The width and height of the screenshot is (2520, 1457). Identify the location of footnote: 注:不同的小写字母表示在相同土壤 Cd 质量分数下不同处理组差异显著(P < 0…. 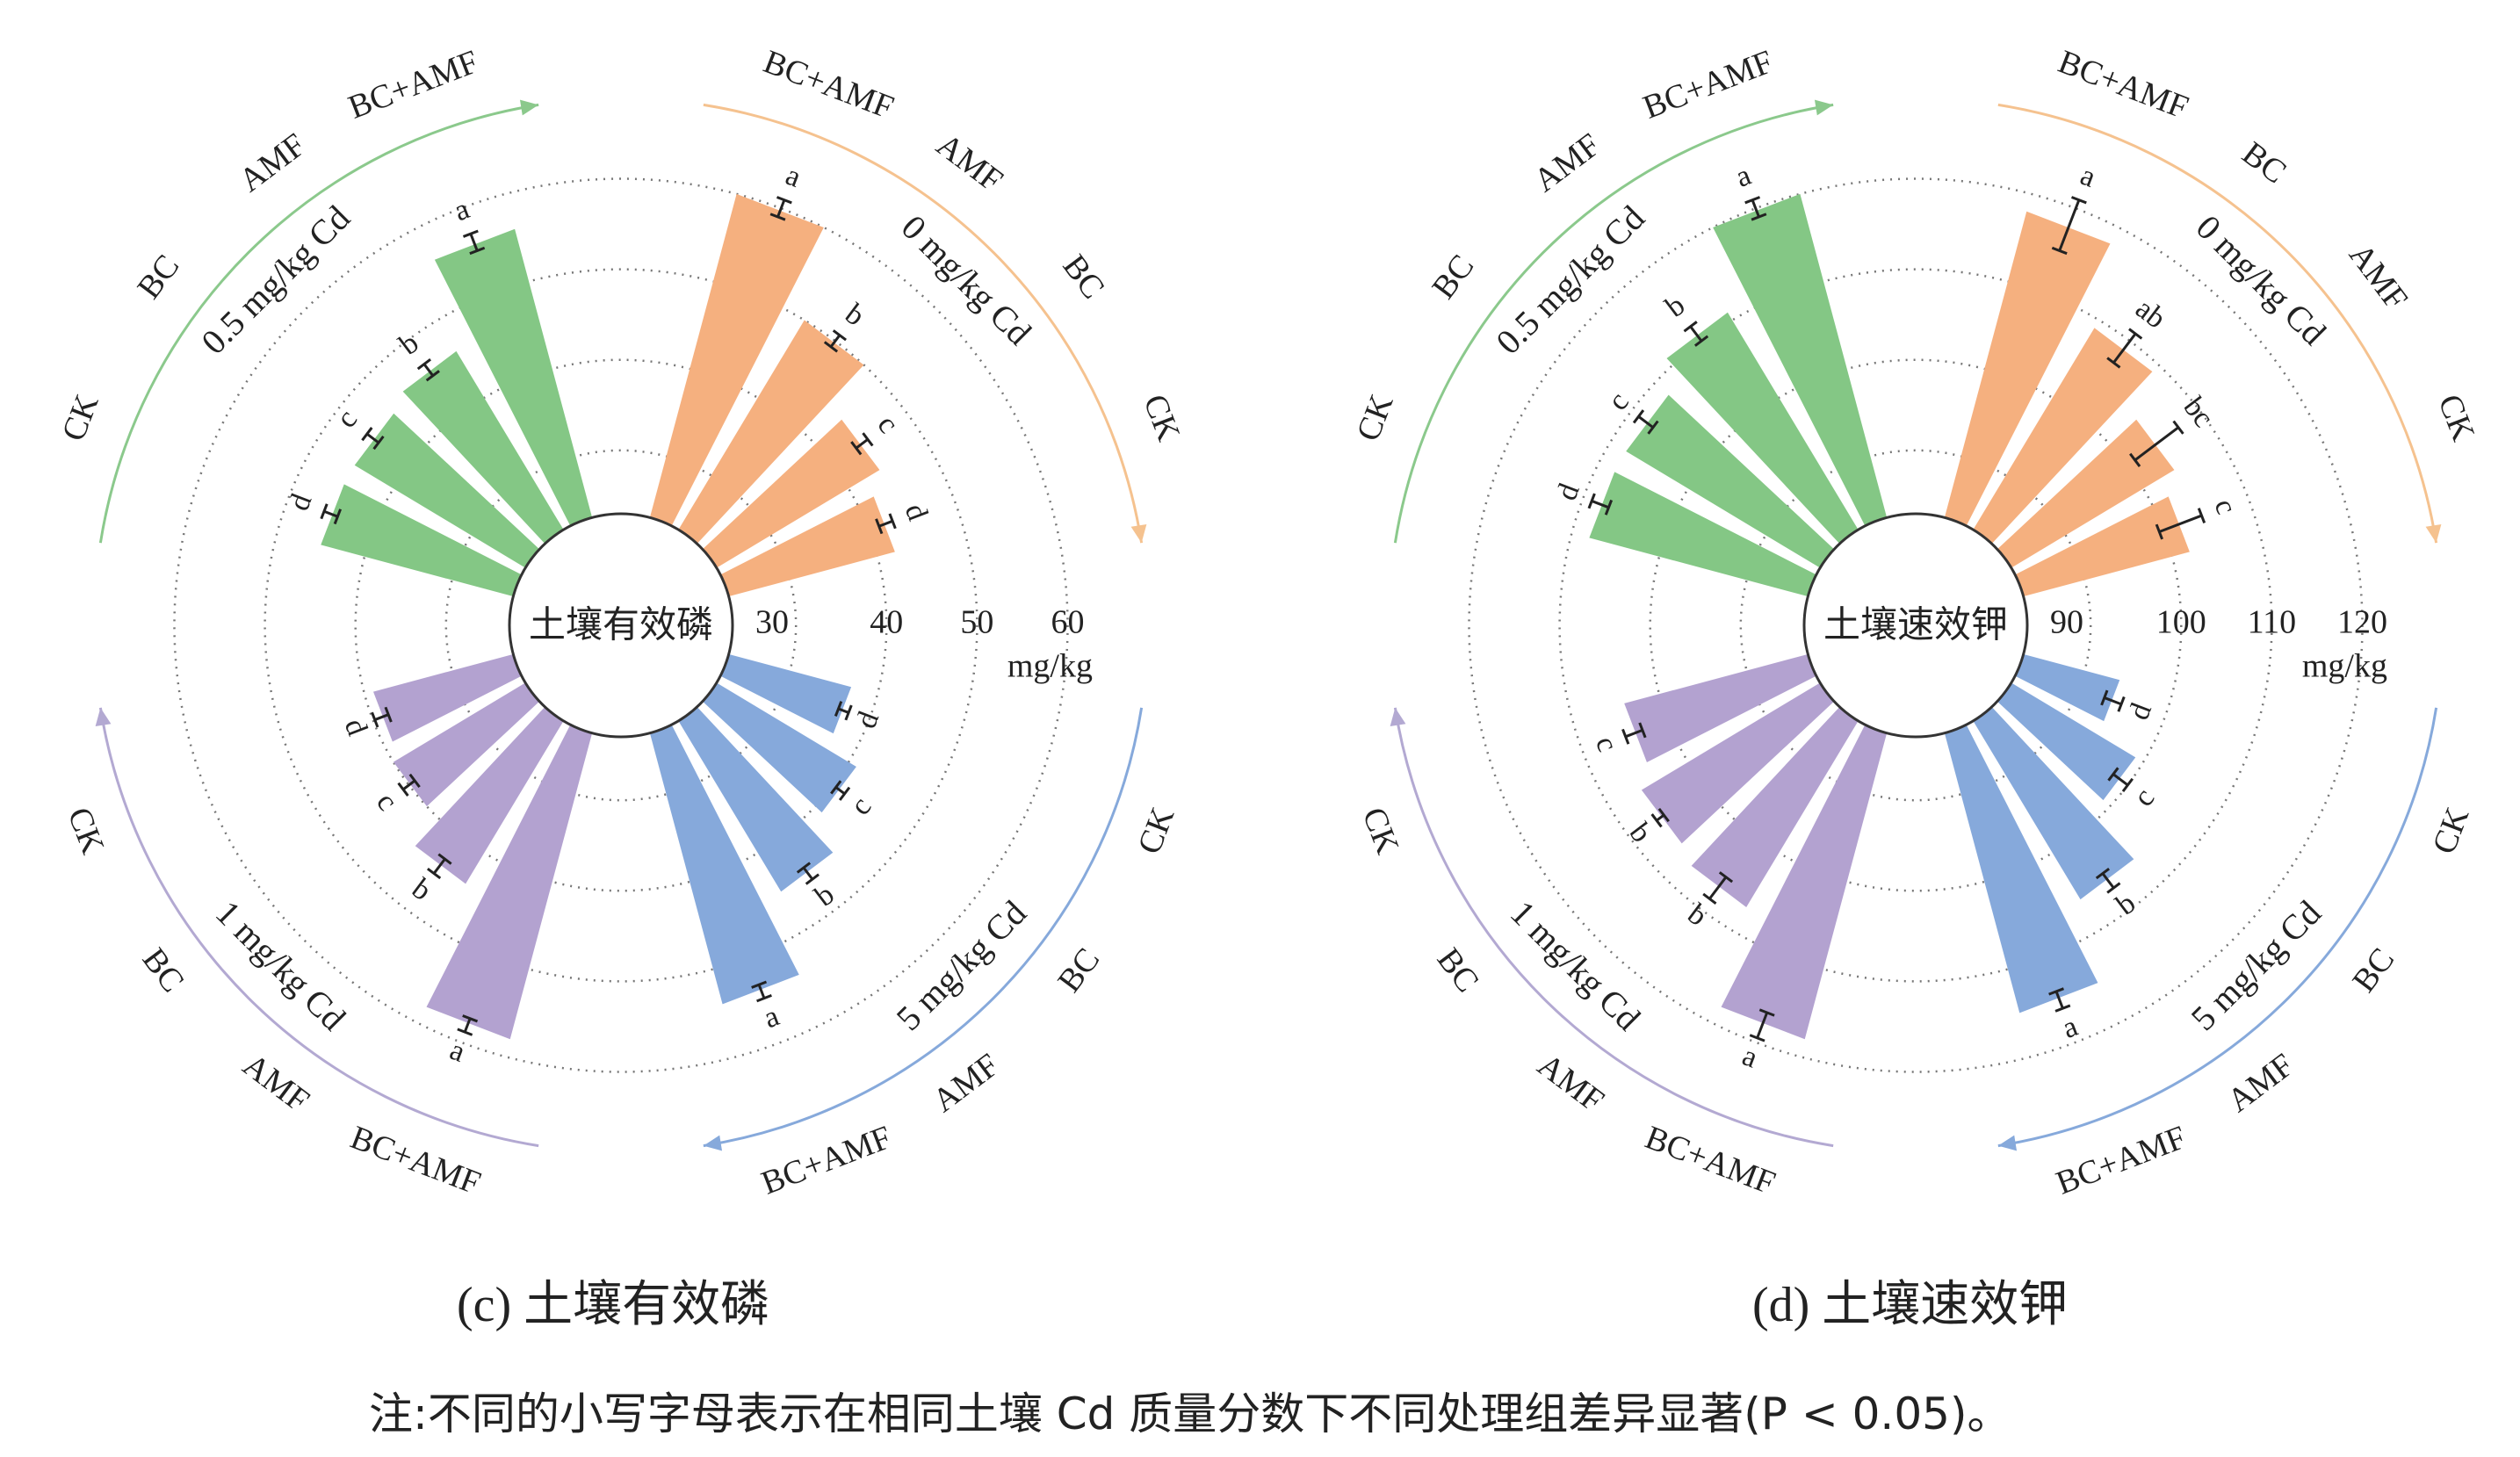
(1190, 1413).